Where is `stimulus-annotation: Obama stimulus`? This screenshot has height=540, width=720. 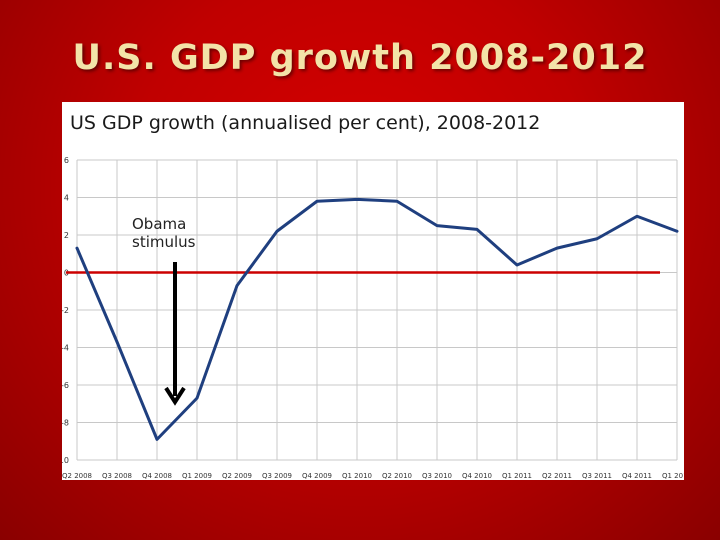 stimulus-annotation: Obama stimulus is located at coordinates (163, 233).